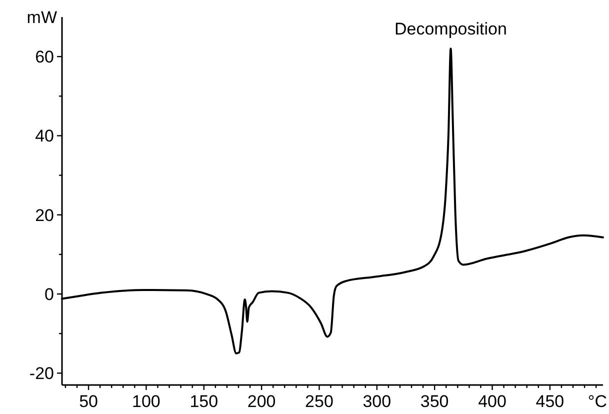 The height and width of the screenshot is (414, 609). Describe the element at coordinates (41, 374) in the screenshot. I see `y-tick-label: -20` at that location.